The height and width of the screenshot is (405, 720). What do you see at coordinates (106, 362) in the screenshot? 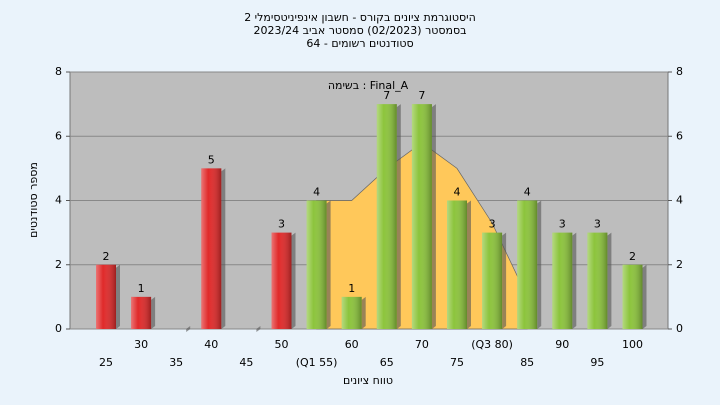
I see `x-tick-label: 25` at bounding box center [106, 362].